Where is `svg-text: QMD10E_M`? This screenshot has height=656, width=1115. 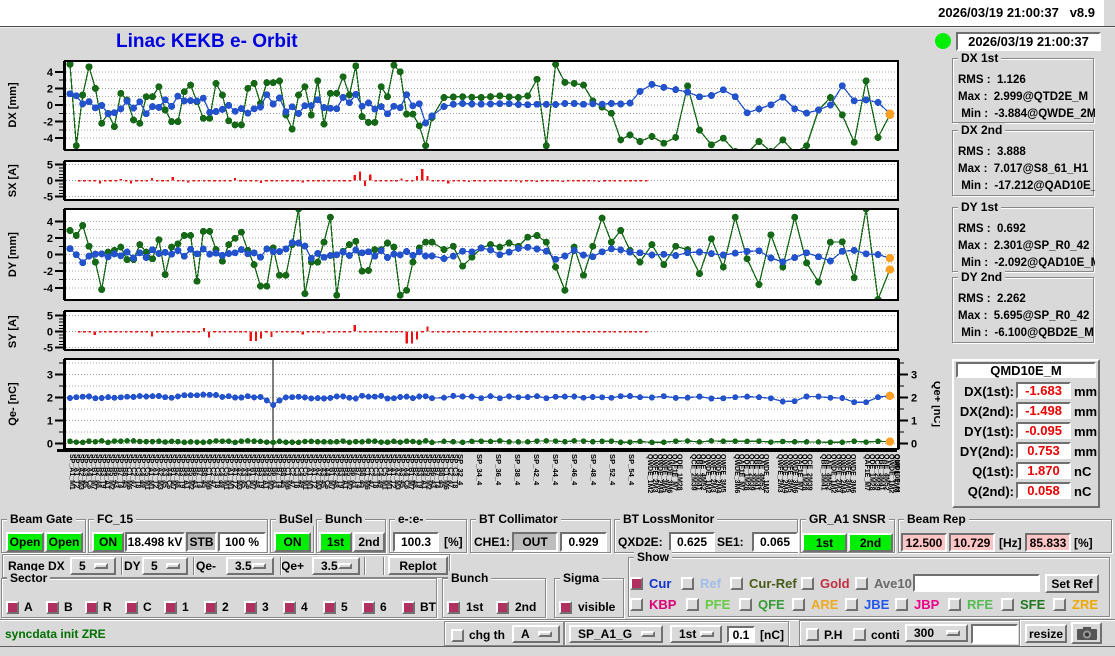
svg-text: QMD10E_M is located at coordinates (896, 473).